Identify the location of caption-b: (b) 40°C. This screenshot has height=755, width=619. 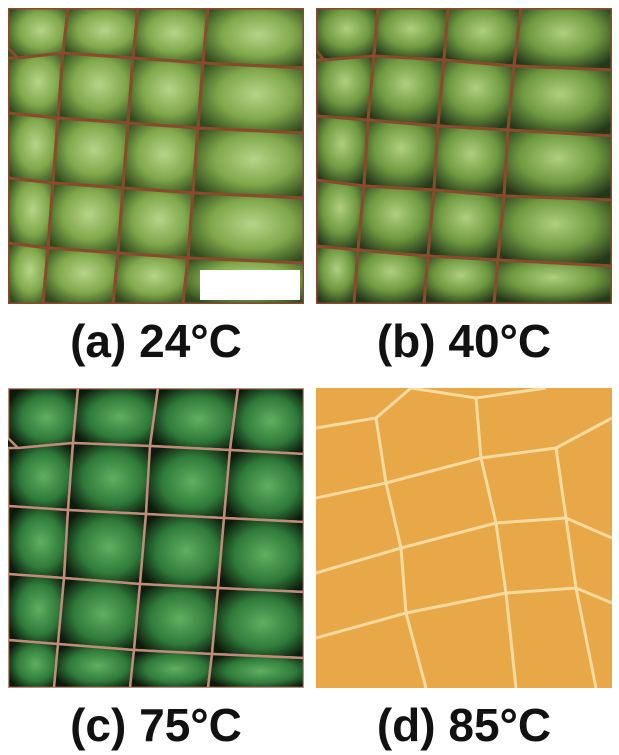
(464, 341).